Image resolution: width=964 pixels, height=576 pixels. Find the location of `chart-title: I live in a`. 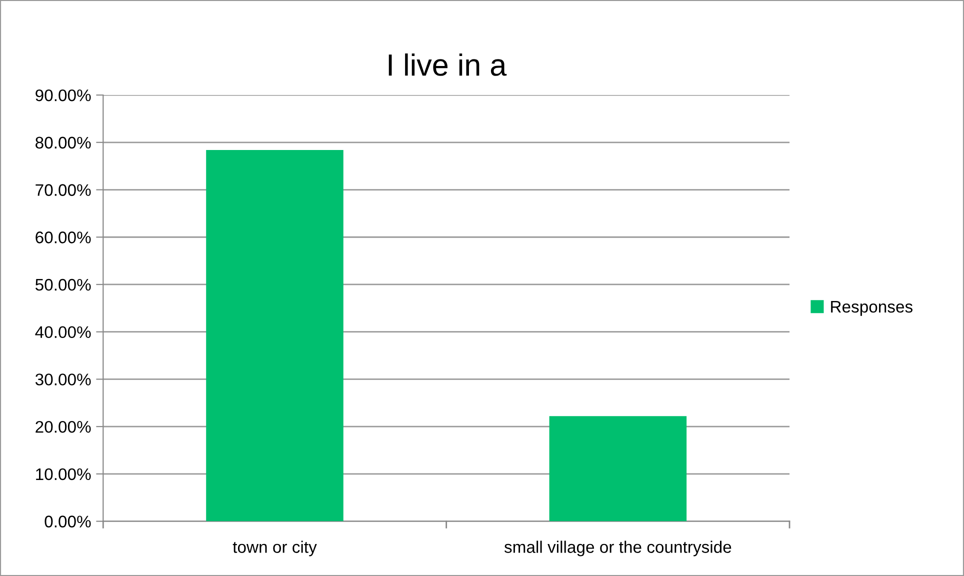

chart-title: I live in a is located at coordinates (447, 64).